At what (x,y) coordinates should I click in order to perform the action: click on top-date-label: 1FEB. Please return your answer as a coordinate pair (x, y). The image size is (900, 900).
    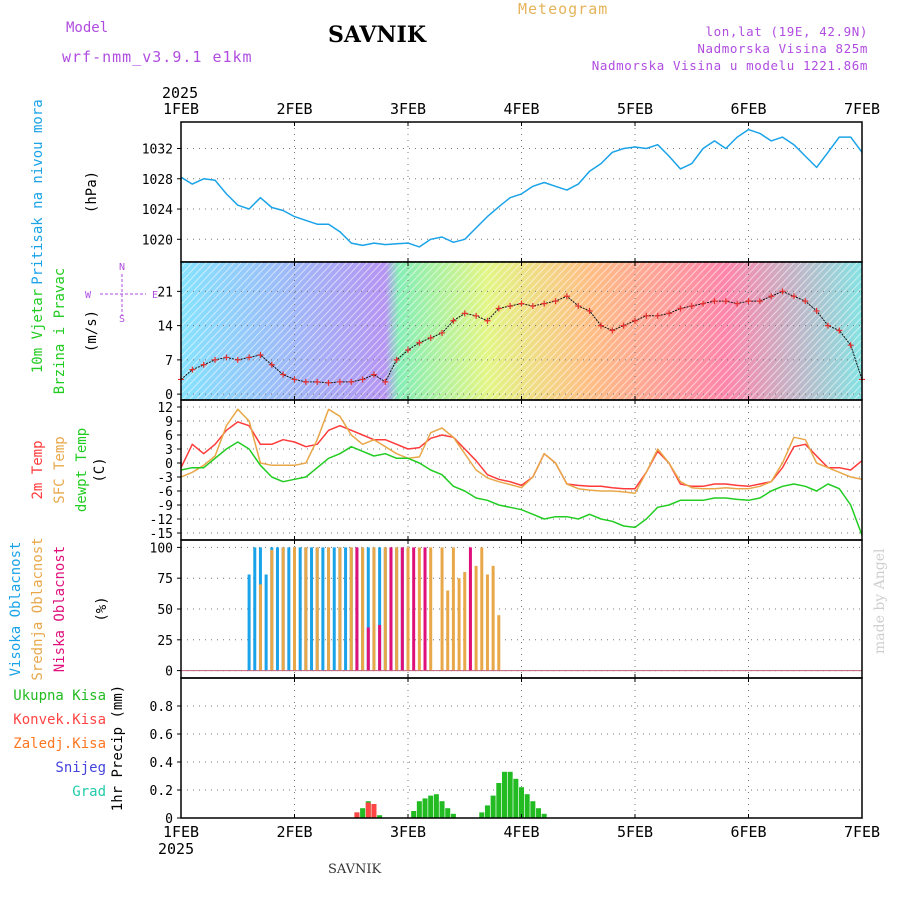
    Looking at the image, I should click on (181, 109).